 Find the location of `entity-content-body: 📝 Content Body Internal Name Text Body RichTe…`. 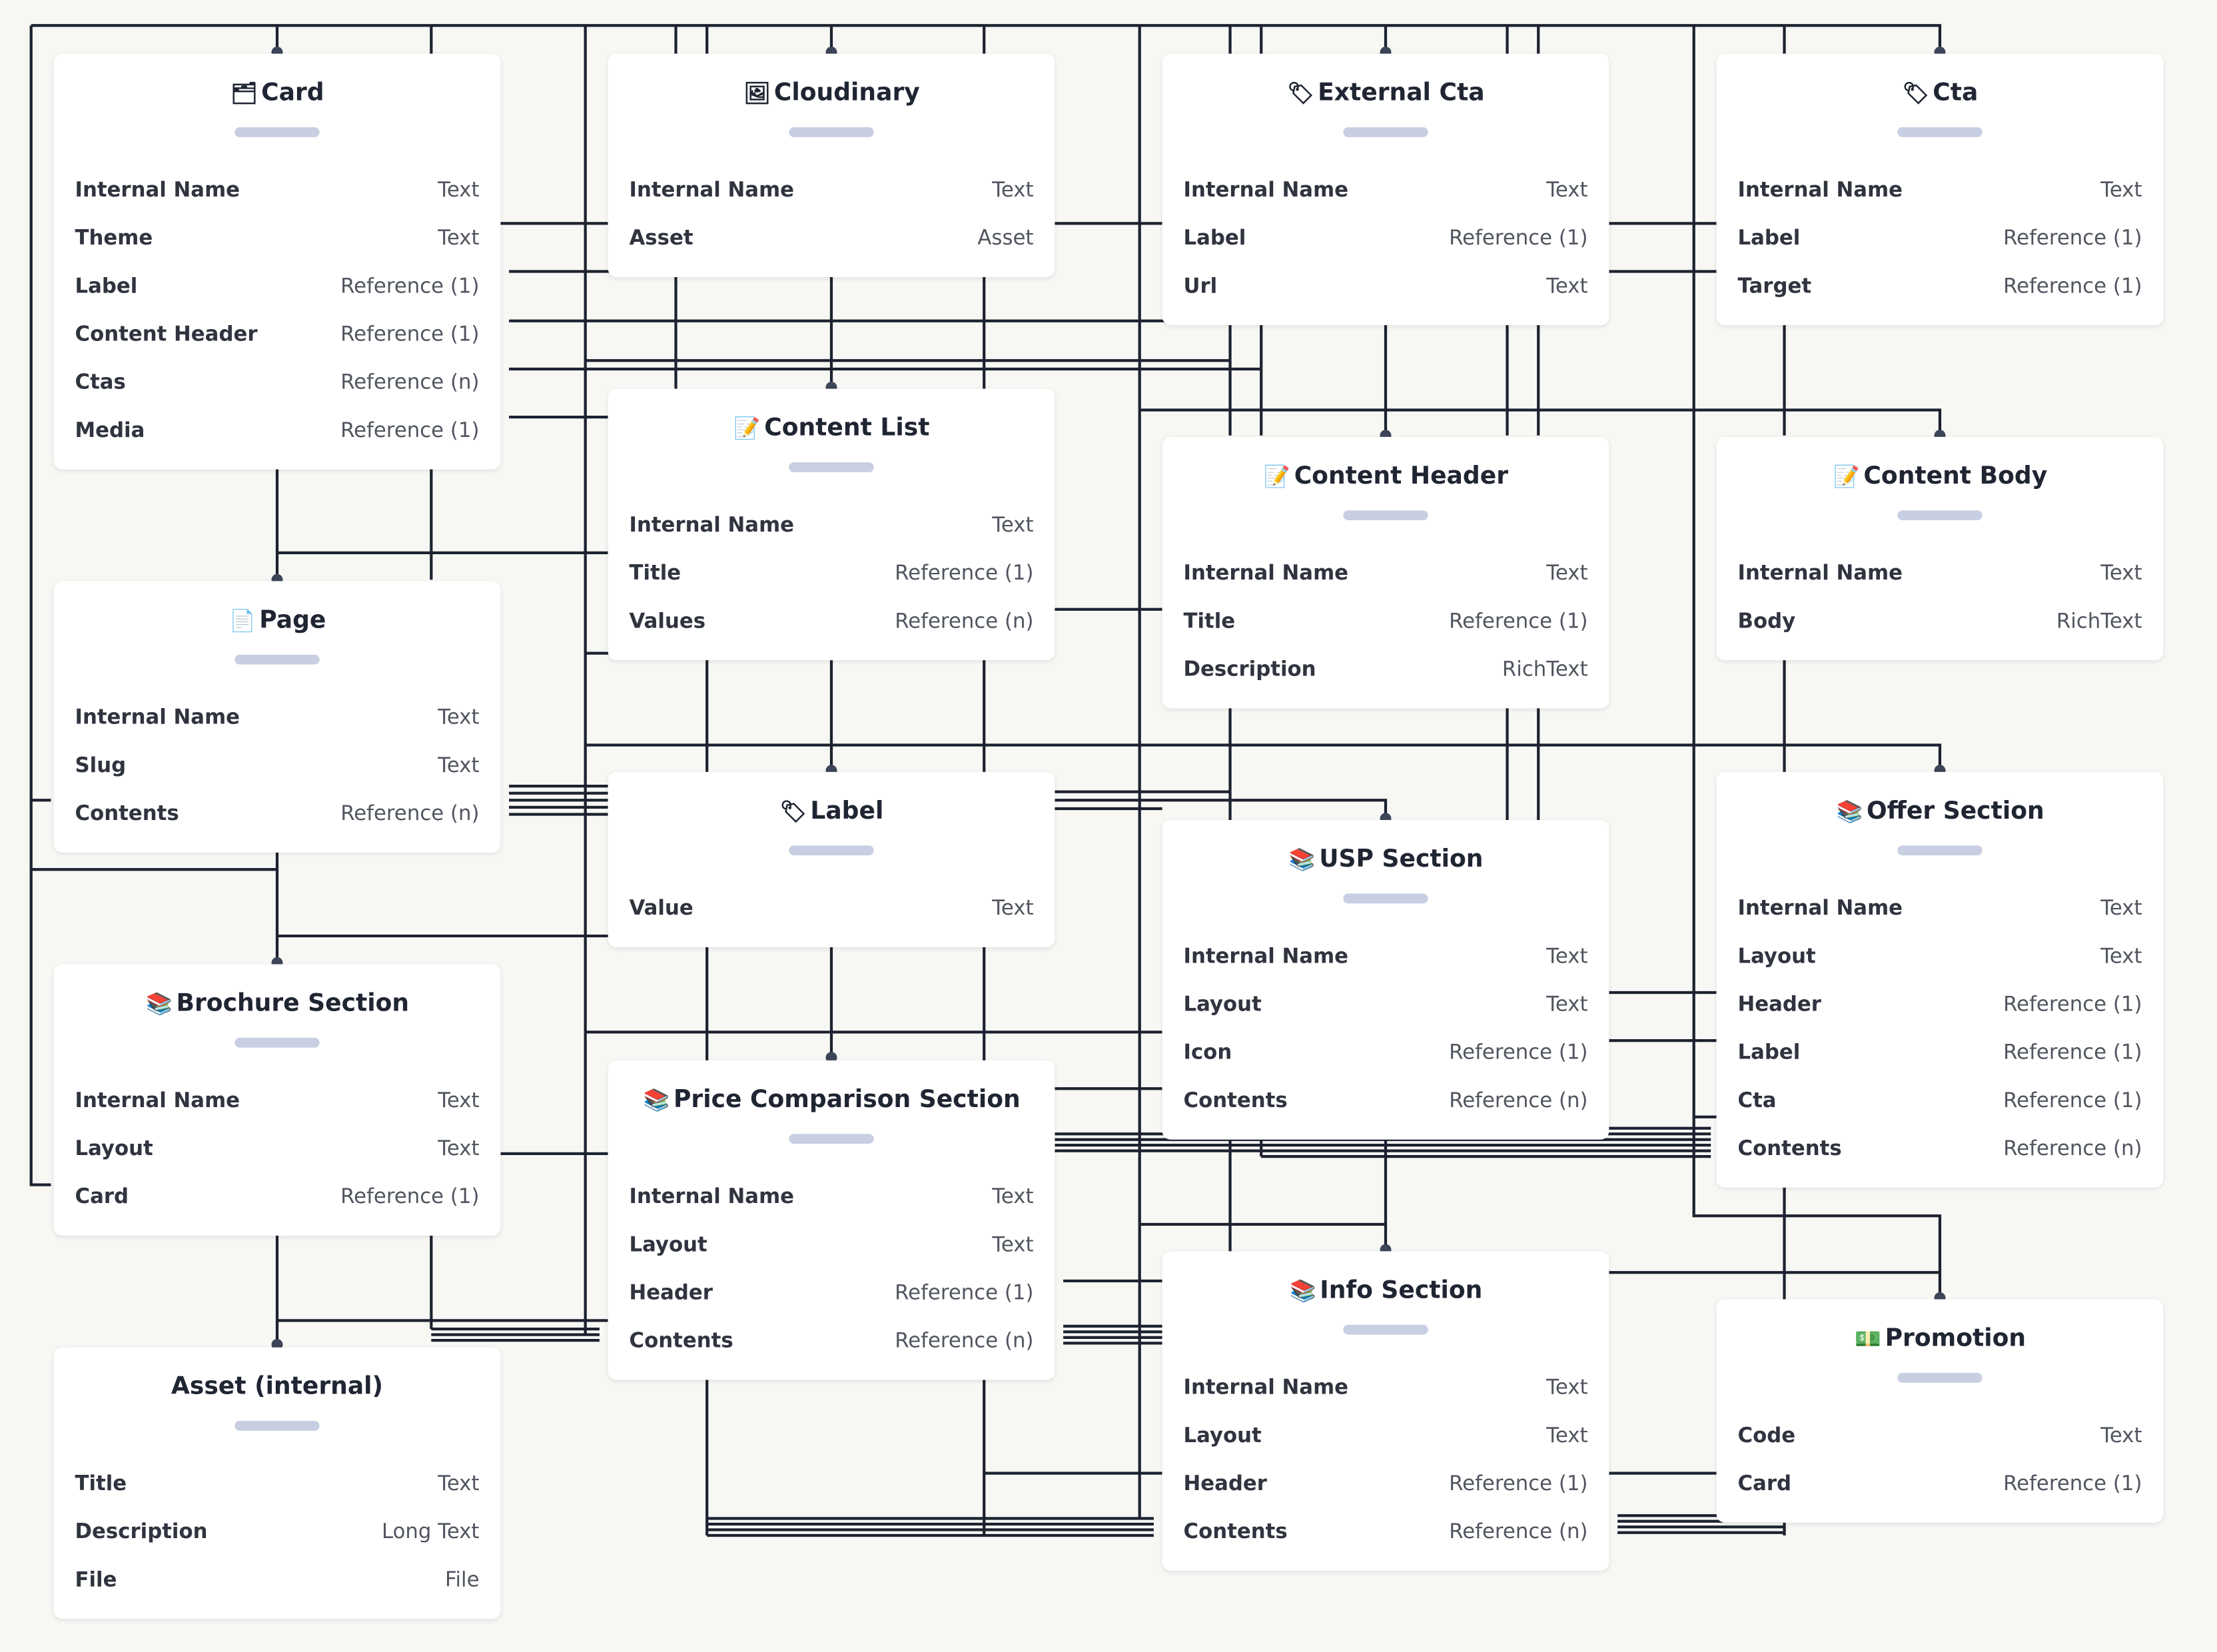

entity-content-body: 📝 Content Body Internal Name Text Body RichTe… is located at coordinates (1940, 548).